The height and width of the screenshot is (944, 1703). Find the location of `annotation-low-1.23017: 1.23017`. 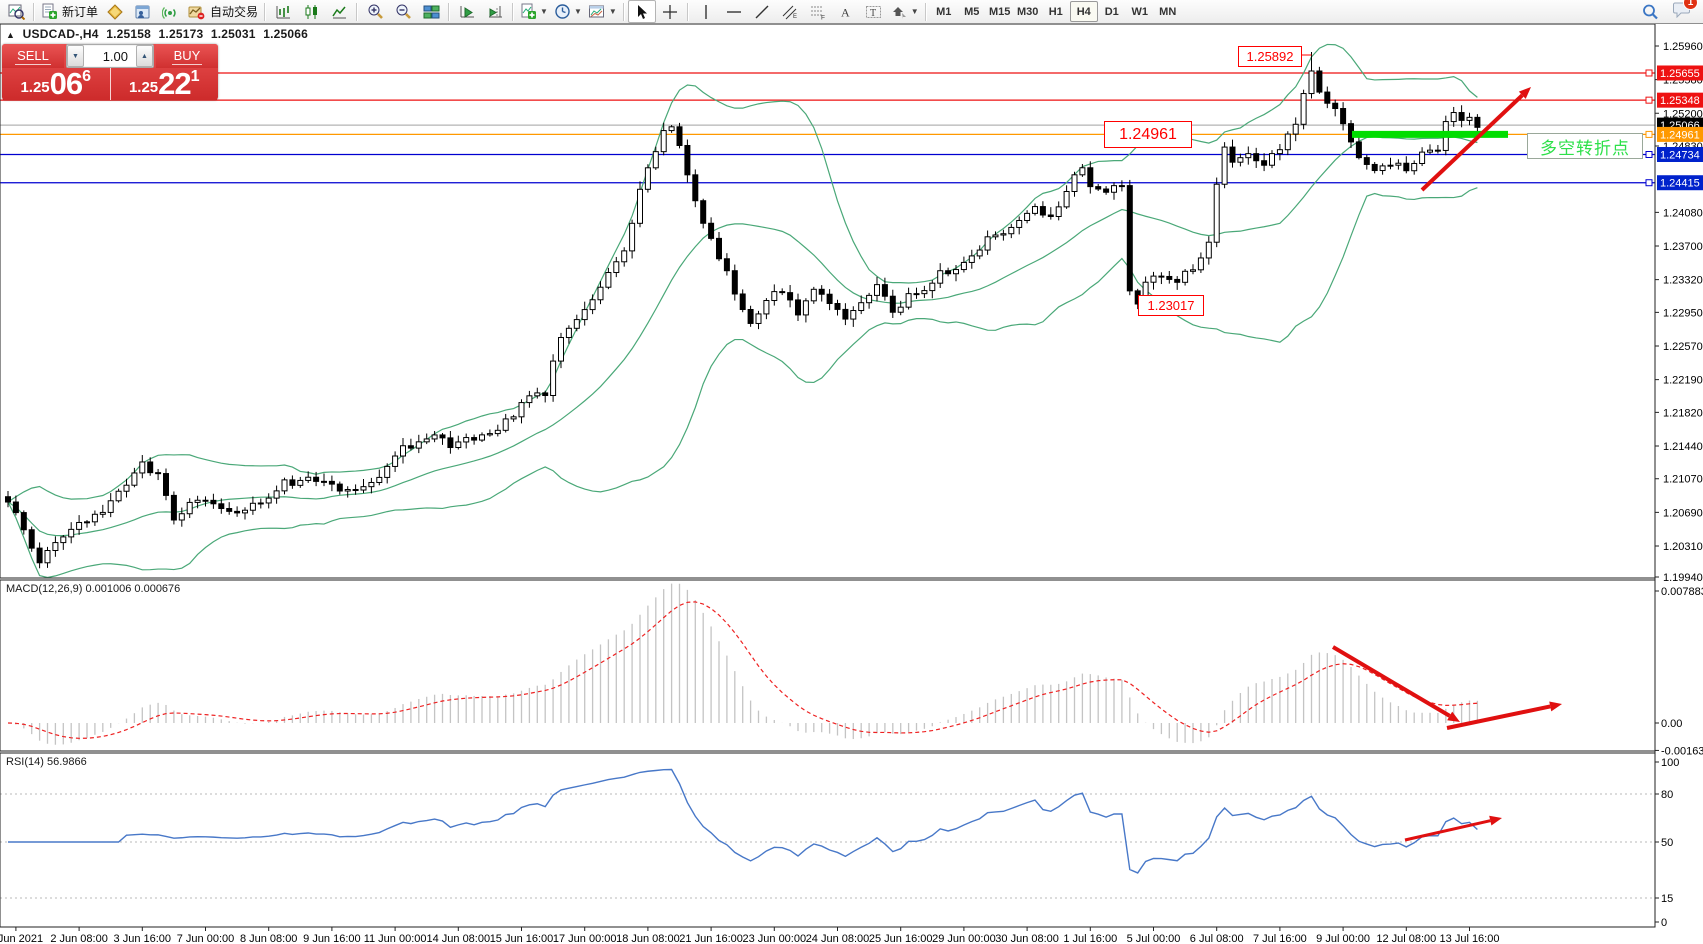

annotation-low-1.23017: 1.23017 is located at coordinates (1171, 305).